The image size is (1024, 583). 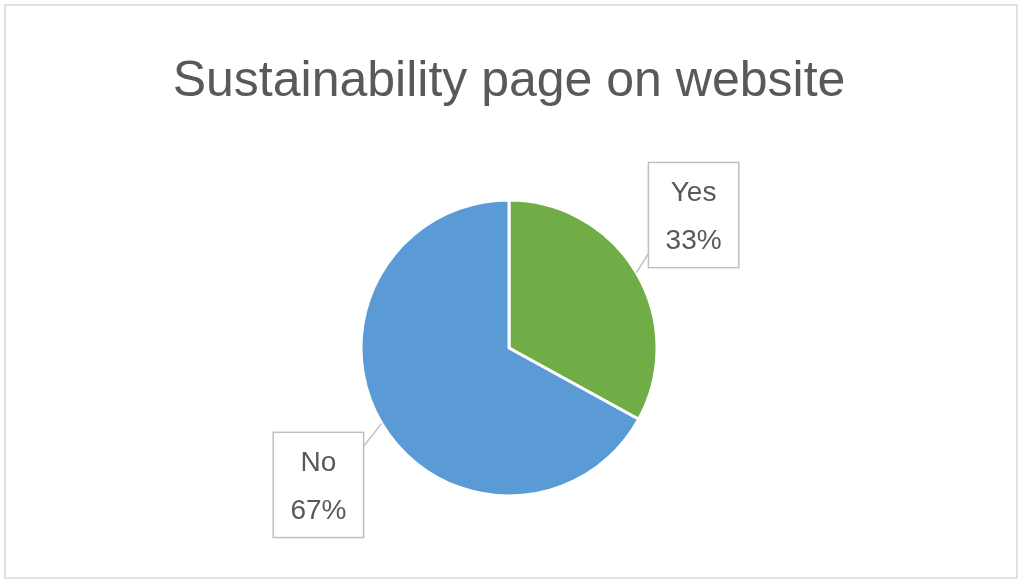 What do you see at coordinates (318, 461) in the screenshot?
I see `slice-label: No` at bounding box center [318, 461].